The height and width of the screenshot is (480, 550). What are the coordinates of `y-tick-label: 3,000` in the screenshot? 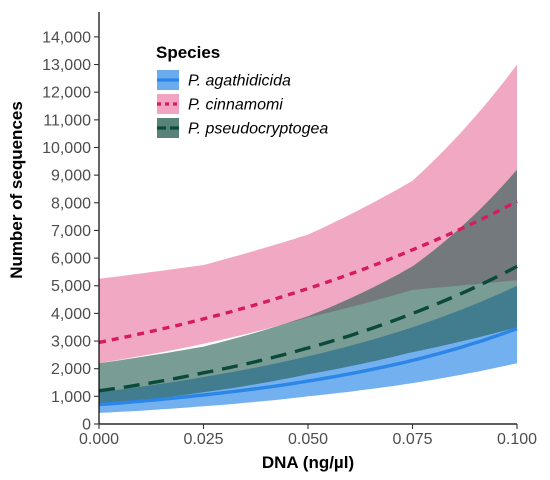 It's located at (71, 342).